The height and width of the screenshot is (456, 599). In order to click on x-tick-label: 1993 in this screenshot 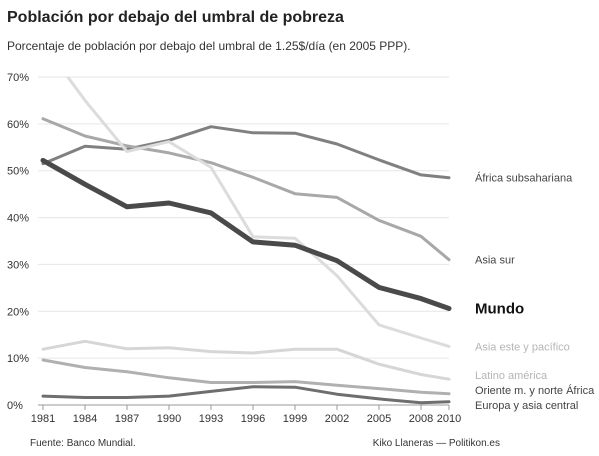, I will do `click(211, 419)`.